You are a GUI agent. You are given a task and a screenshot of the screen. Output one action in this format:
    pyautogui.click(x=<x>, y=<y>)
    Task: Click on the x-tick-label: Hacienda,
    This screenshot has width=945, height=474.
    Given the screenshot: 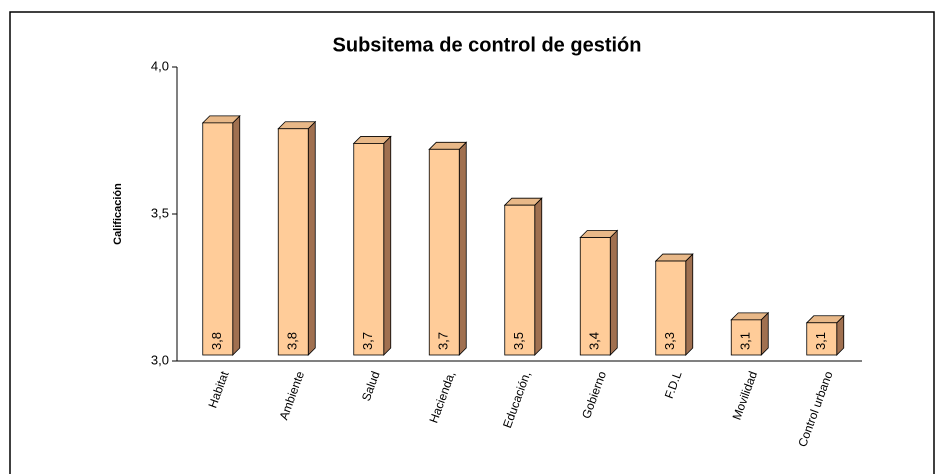 What is the action you would take?
    pyautogui.click(x=442, y=397)
    